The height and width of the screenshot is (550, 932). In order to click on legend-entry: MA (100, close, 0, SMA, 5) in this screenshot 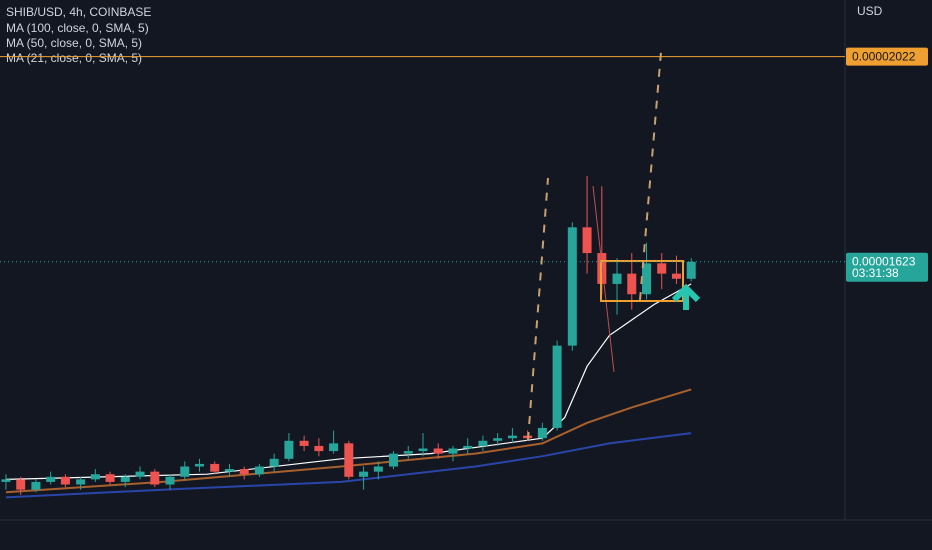, I will do `click(77, 28)`.